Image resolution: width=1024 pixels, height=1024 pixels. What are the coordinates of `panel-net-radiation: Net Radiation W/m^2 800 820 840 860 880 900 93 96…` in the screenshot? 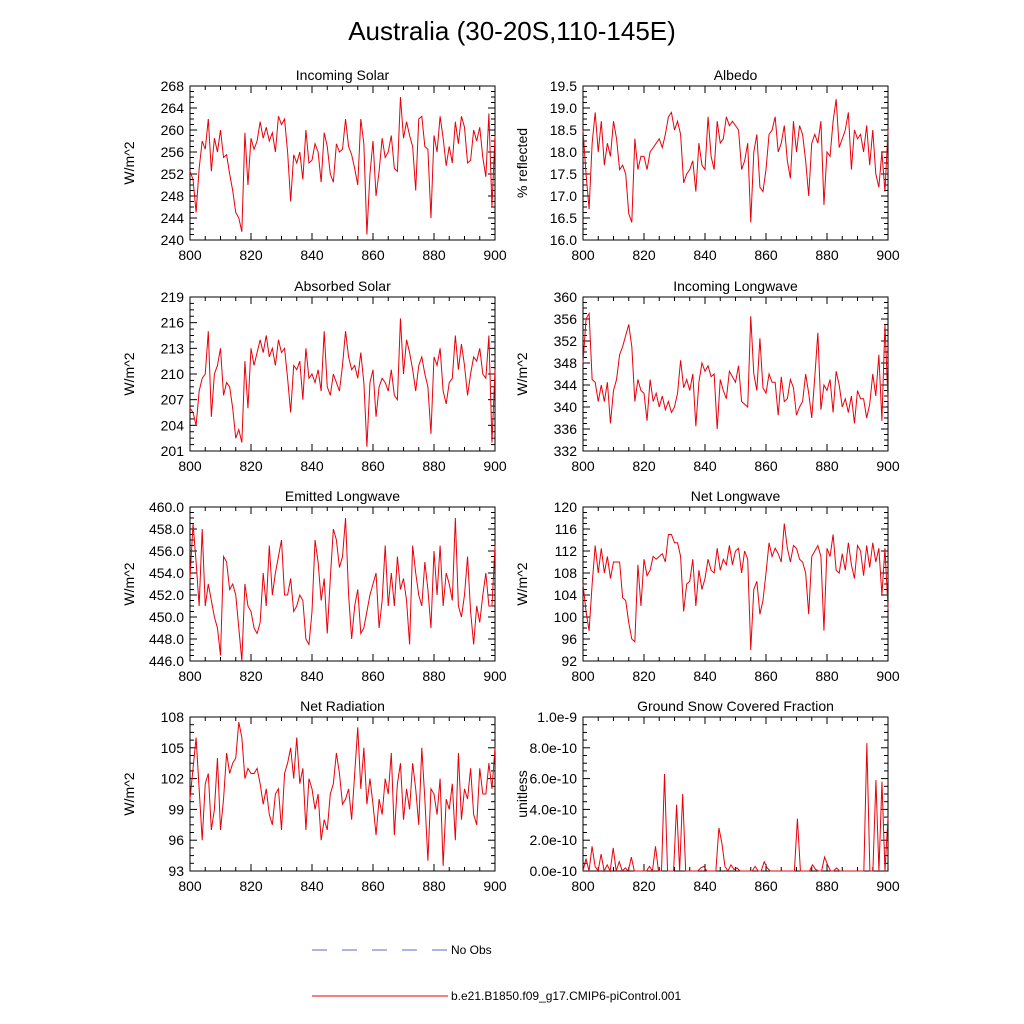 It's located at (314, 796).